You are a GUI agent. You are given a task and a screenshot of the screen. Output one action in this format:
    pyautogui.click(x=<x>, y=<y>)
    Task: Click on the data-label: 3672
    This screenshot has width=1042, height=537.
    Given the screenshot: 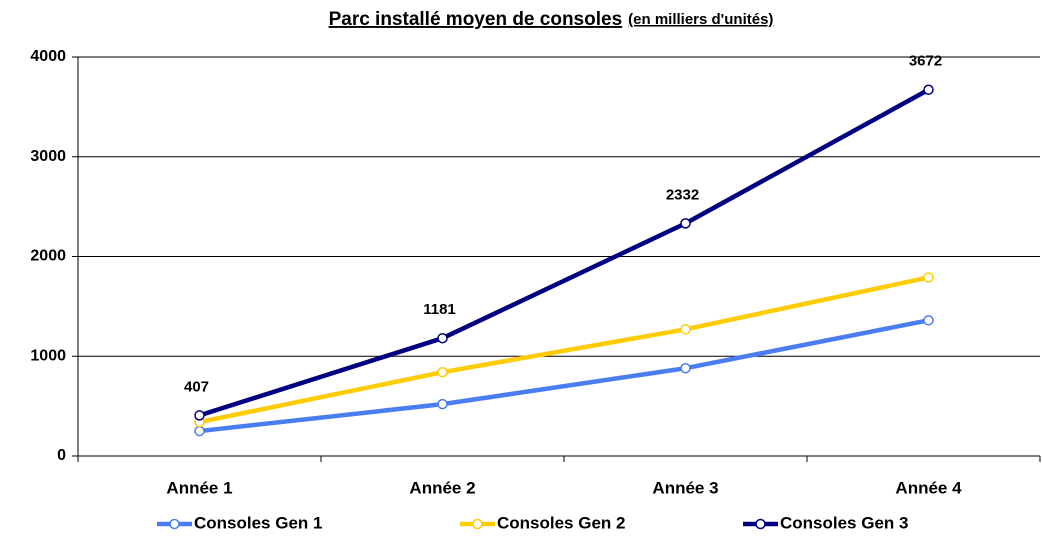 What is the action you would take?
    pyautogui.click(x=925, y=61)
    